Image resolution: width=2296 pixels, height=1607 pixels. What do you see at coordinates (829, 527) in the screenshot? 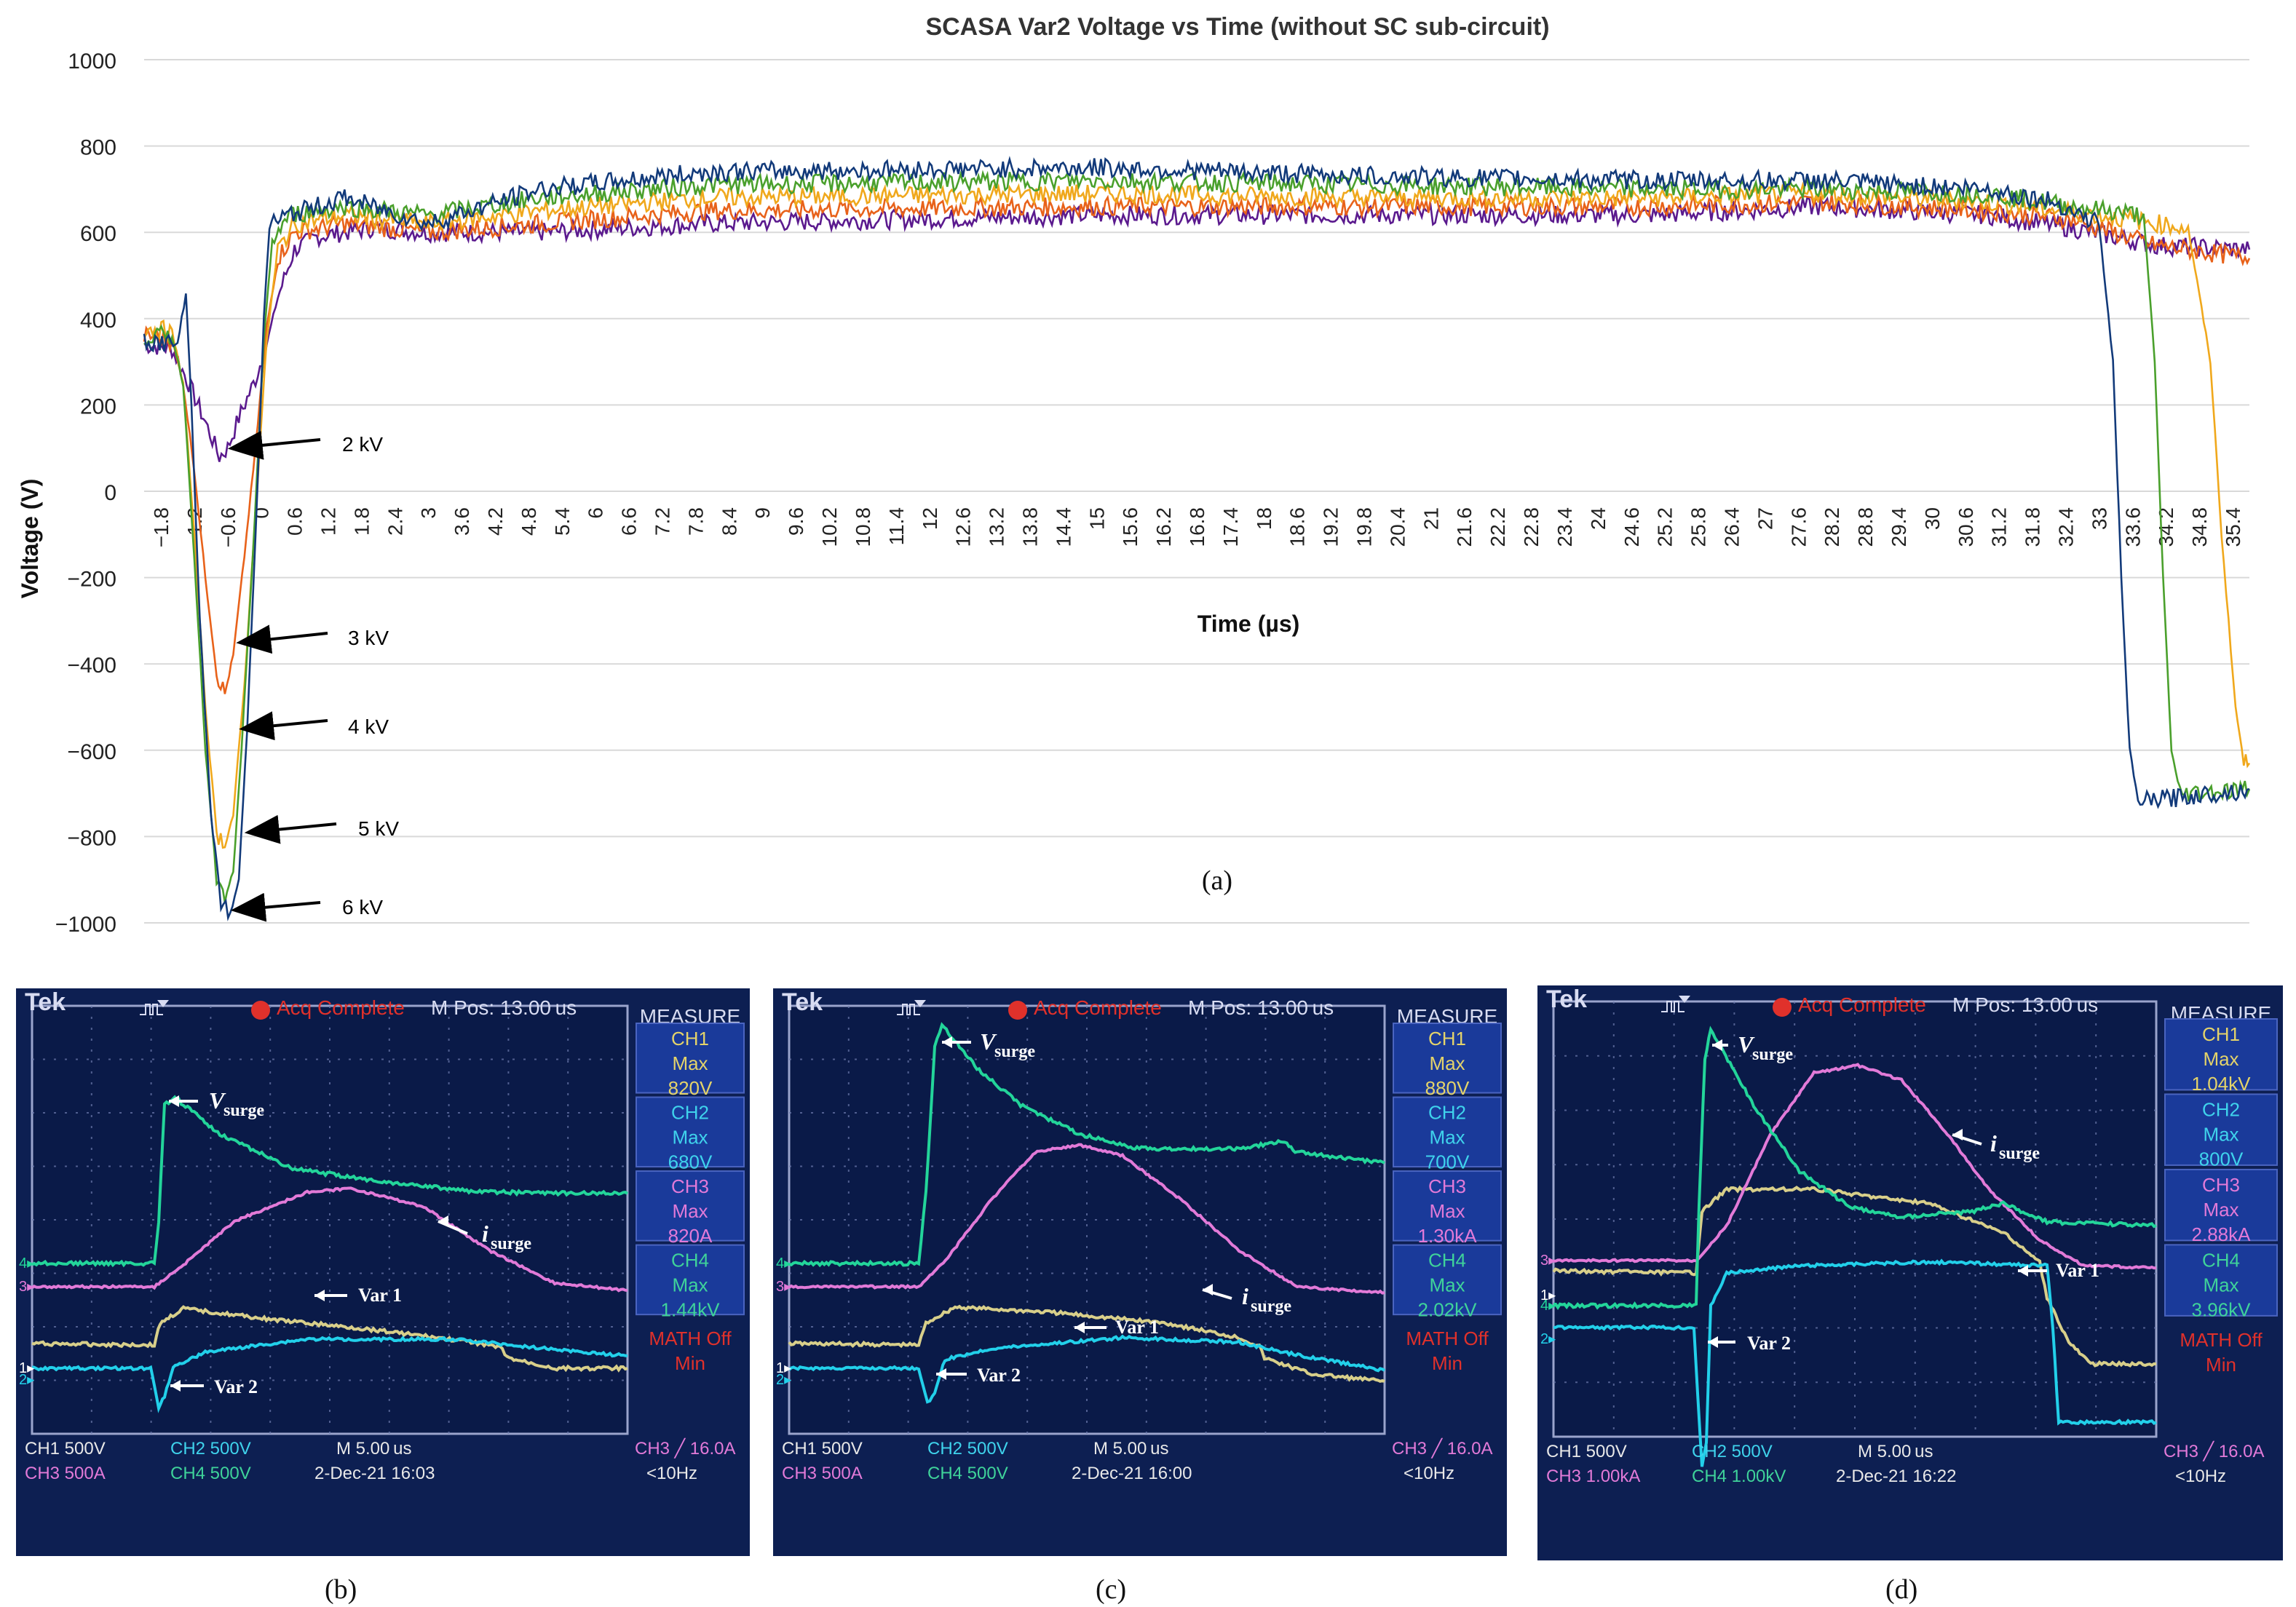
I see `x-tick-label: 10.2` at bounding box center [829, 527].